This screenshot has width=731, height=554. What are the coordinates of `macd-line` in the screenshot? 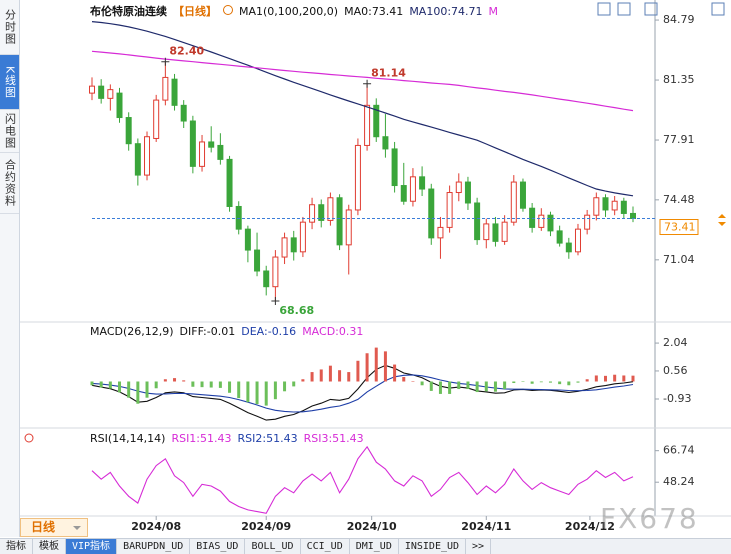 It's located at (362, 392).